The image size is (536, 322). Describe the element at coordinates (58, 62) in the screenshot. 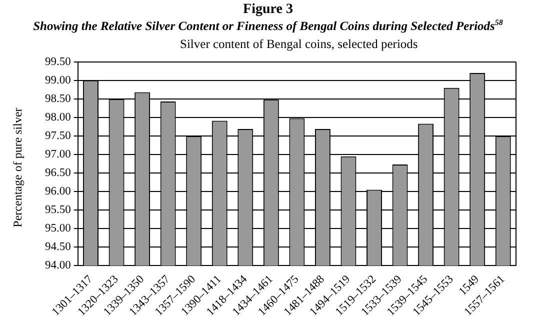

I see `y-tick-label: 99.50` at that location.